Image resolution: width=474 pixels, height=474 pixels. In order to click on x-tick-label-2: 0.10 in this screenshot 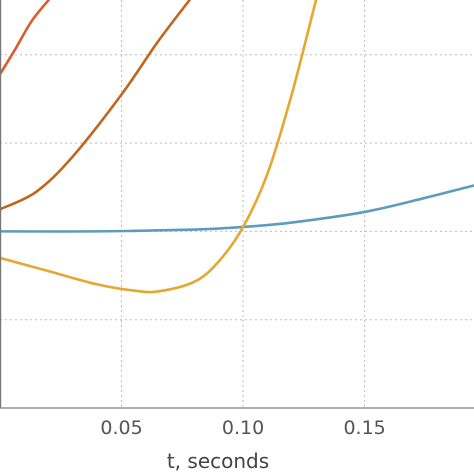, I will do `click(243, 428)`.